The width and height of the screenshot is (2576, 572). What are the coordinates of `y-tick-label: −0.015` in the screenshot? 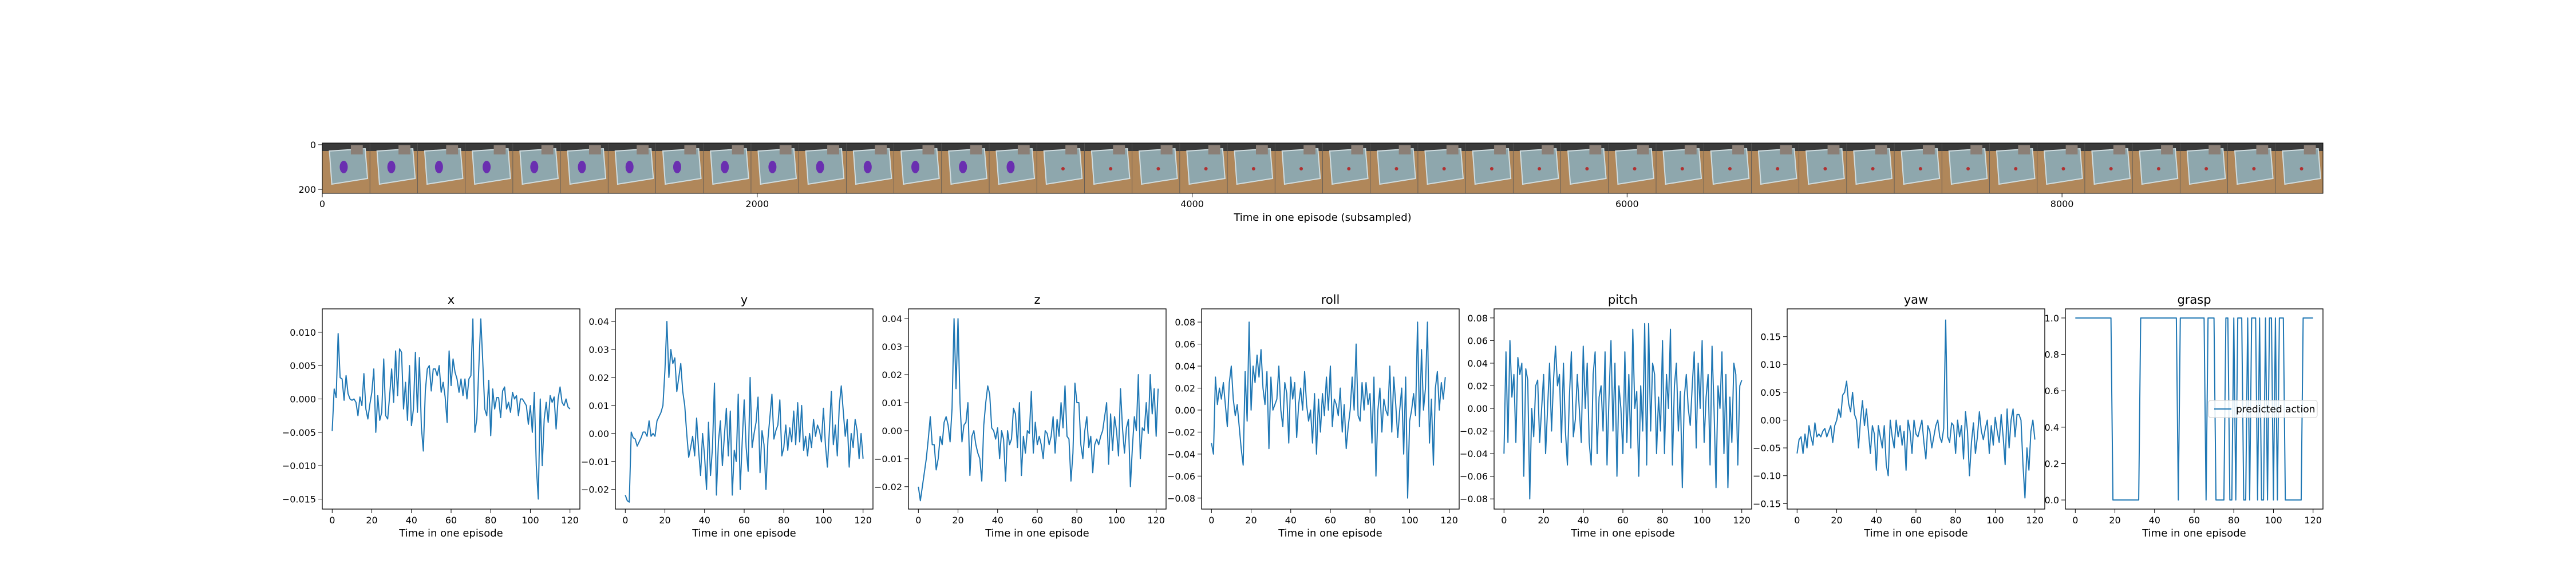 It's located at (299, 499).